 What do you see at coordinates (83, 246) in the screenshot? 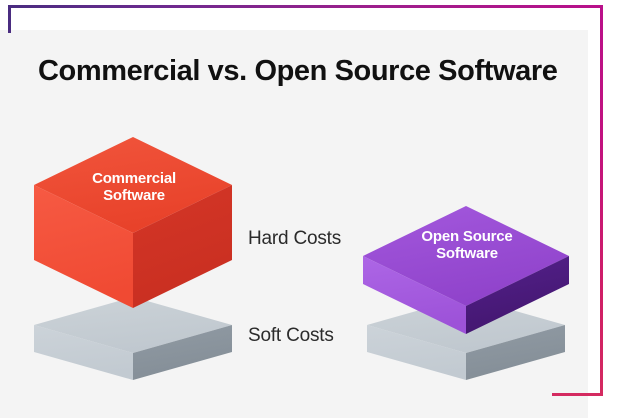
I see `red-cube-left-face` at bounding box center [83, 246].